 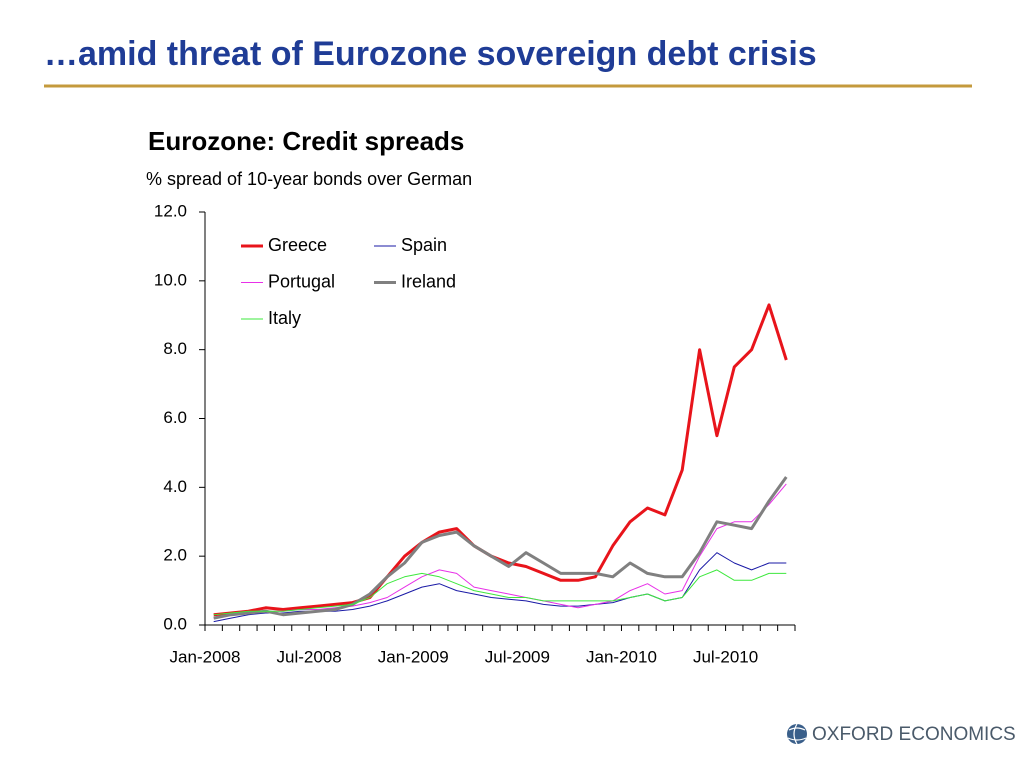 I want to click on x-tick-label: Jul-2008, so click(x=309, y=656).